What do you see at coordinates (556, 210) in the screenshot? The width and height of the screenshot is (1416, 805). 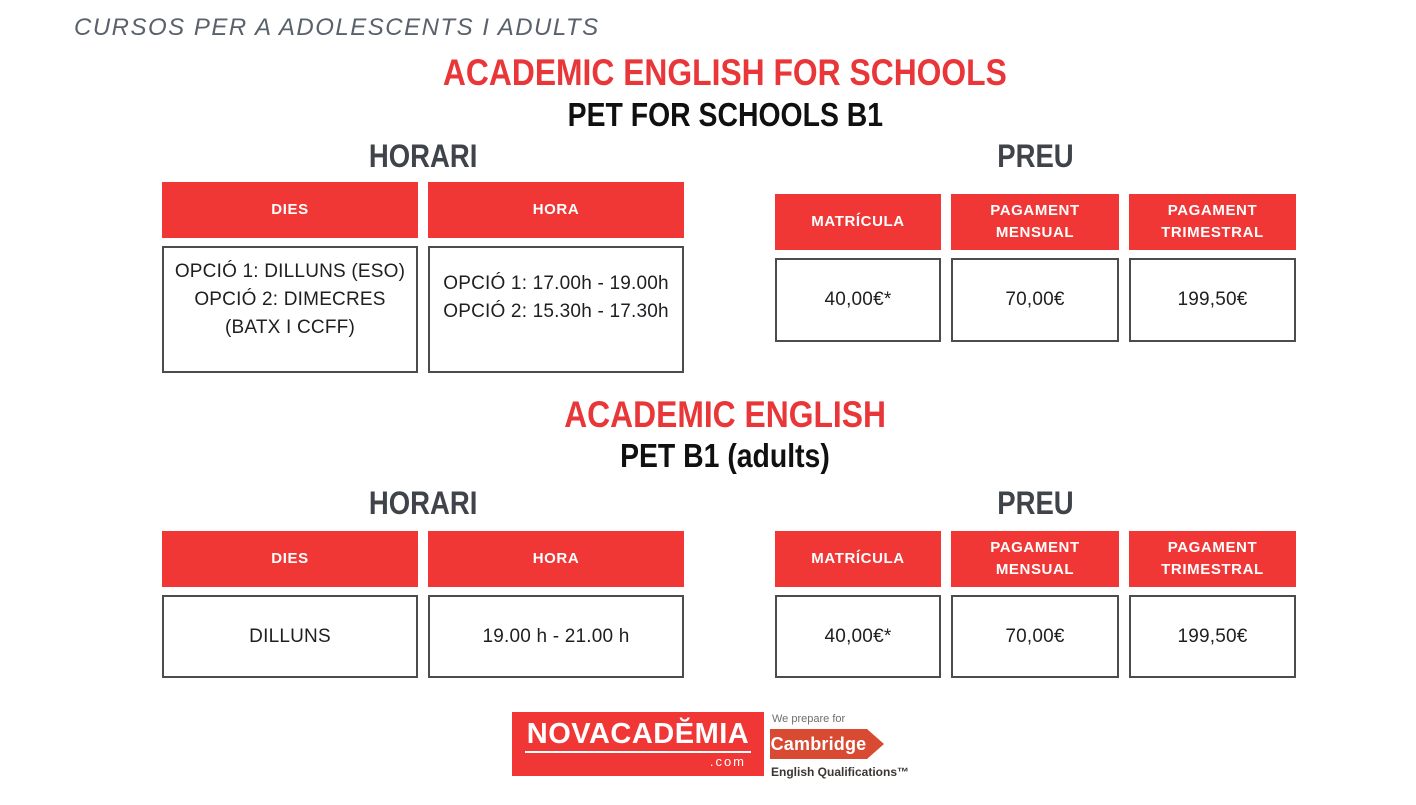 I see `section1-horari-header-hora: HORA` at bounding box center [556, 210].